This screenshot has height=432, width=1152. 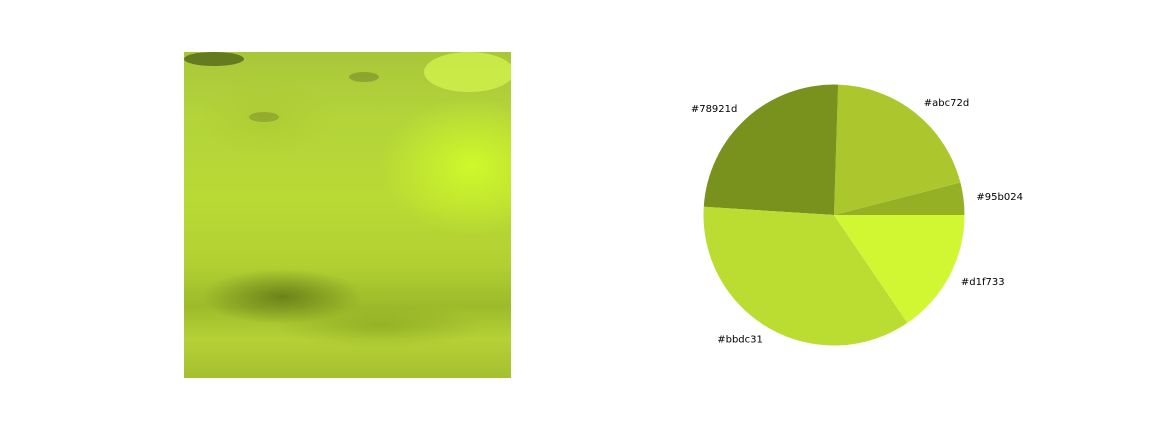 What do you see at coordinates (983, 282) in the screenshot?
I see `pie-label-4: #d1f733` at bounding box center [983, 282].